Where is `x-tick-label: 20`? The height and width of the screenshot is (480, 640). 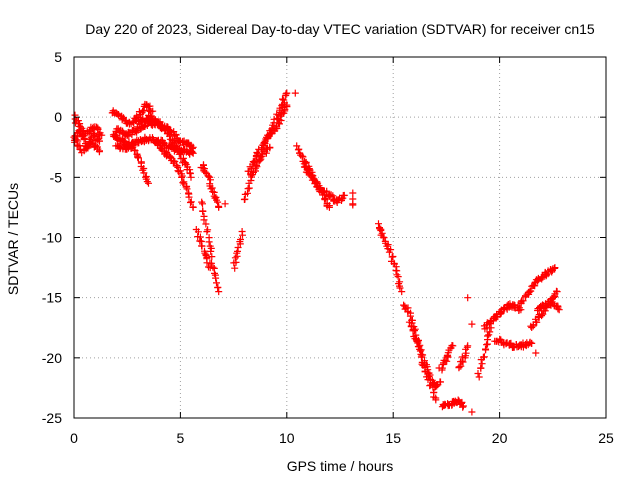
x-tick-label: 20 is located at coordinates (500, 438).